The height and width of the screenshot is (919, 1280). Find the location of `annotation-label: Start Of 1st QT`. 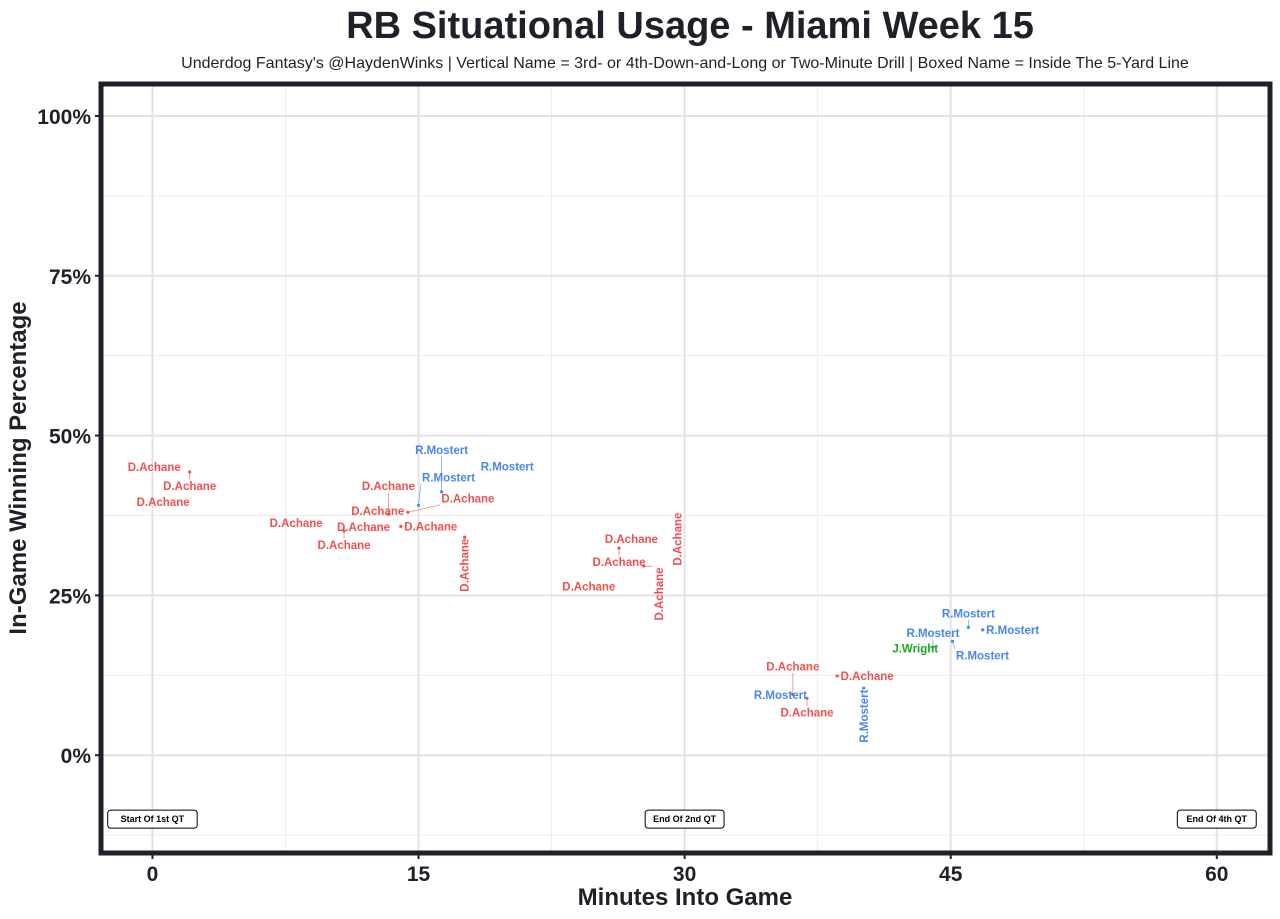

annotation-label: Start Of 1st QT is located at coordinates (153, 819).